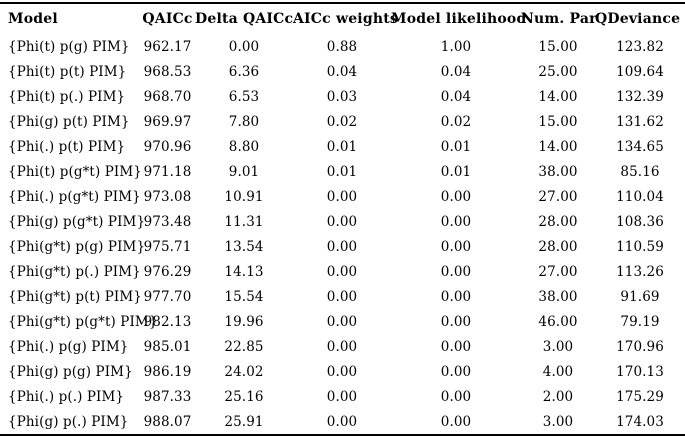 The height and width of the screenshot is (436, 685). What do you see at coordinates (244, 96) in the screenshot?
I see `cell-delta-qaicc: 6.53` at bounding box center [244, 96].